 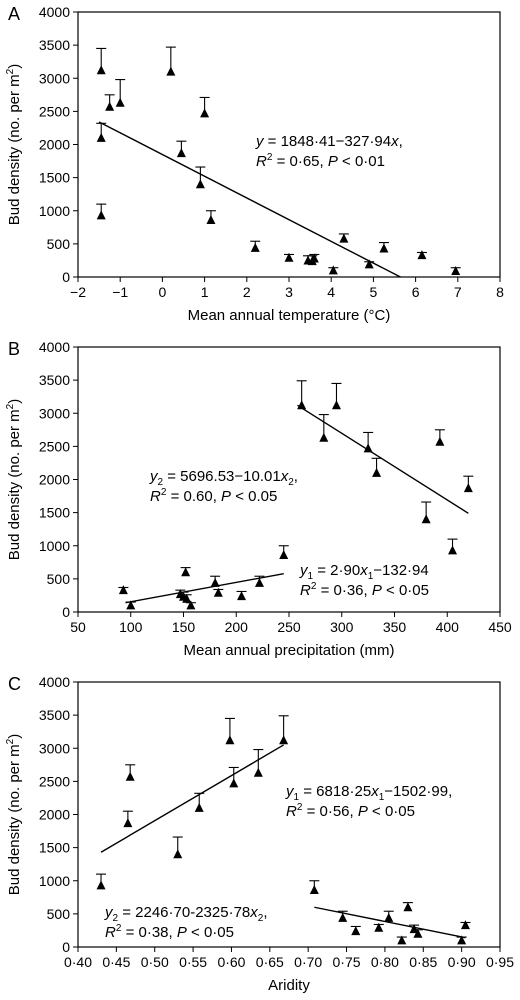 What do you see at coordinates (54, 12) in the screenshot?
I see `y-tick-label: 4000` at bounding box center [54, 12].